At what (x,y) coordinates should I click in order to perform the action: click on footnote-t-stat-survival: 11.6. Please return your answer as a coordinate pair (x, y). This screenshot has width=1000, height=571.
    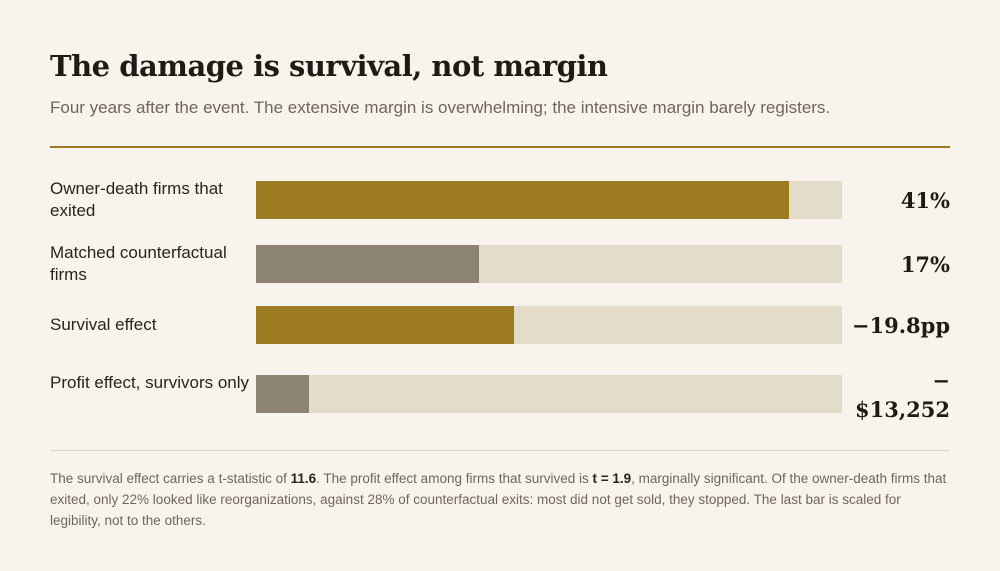
    Looking at the image, I should click on (303, 478).